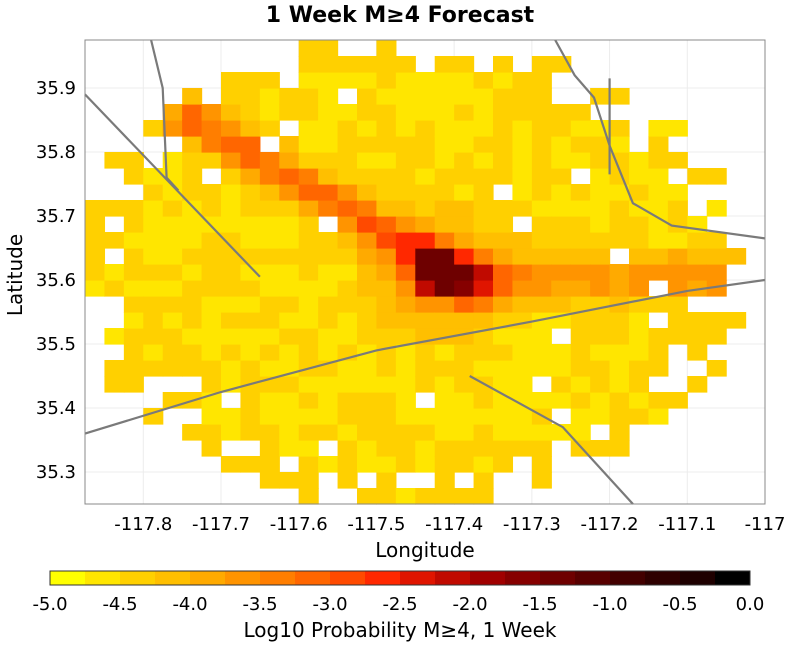 This screenshot has height=650, width=800. What do you see at coordinates (299, 524) in the screenshot?
I see `x-tick-label: -117.6` at bounding box center [299, 524].